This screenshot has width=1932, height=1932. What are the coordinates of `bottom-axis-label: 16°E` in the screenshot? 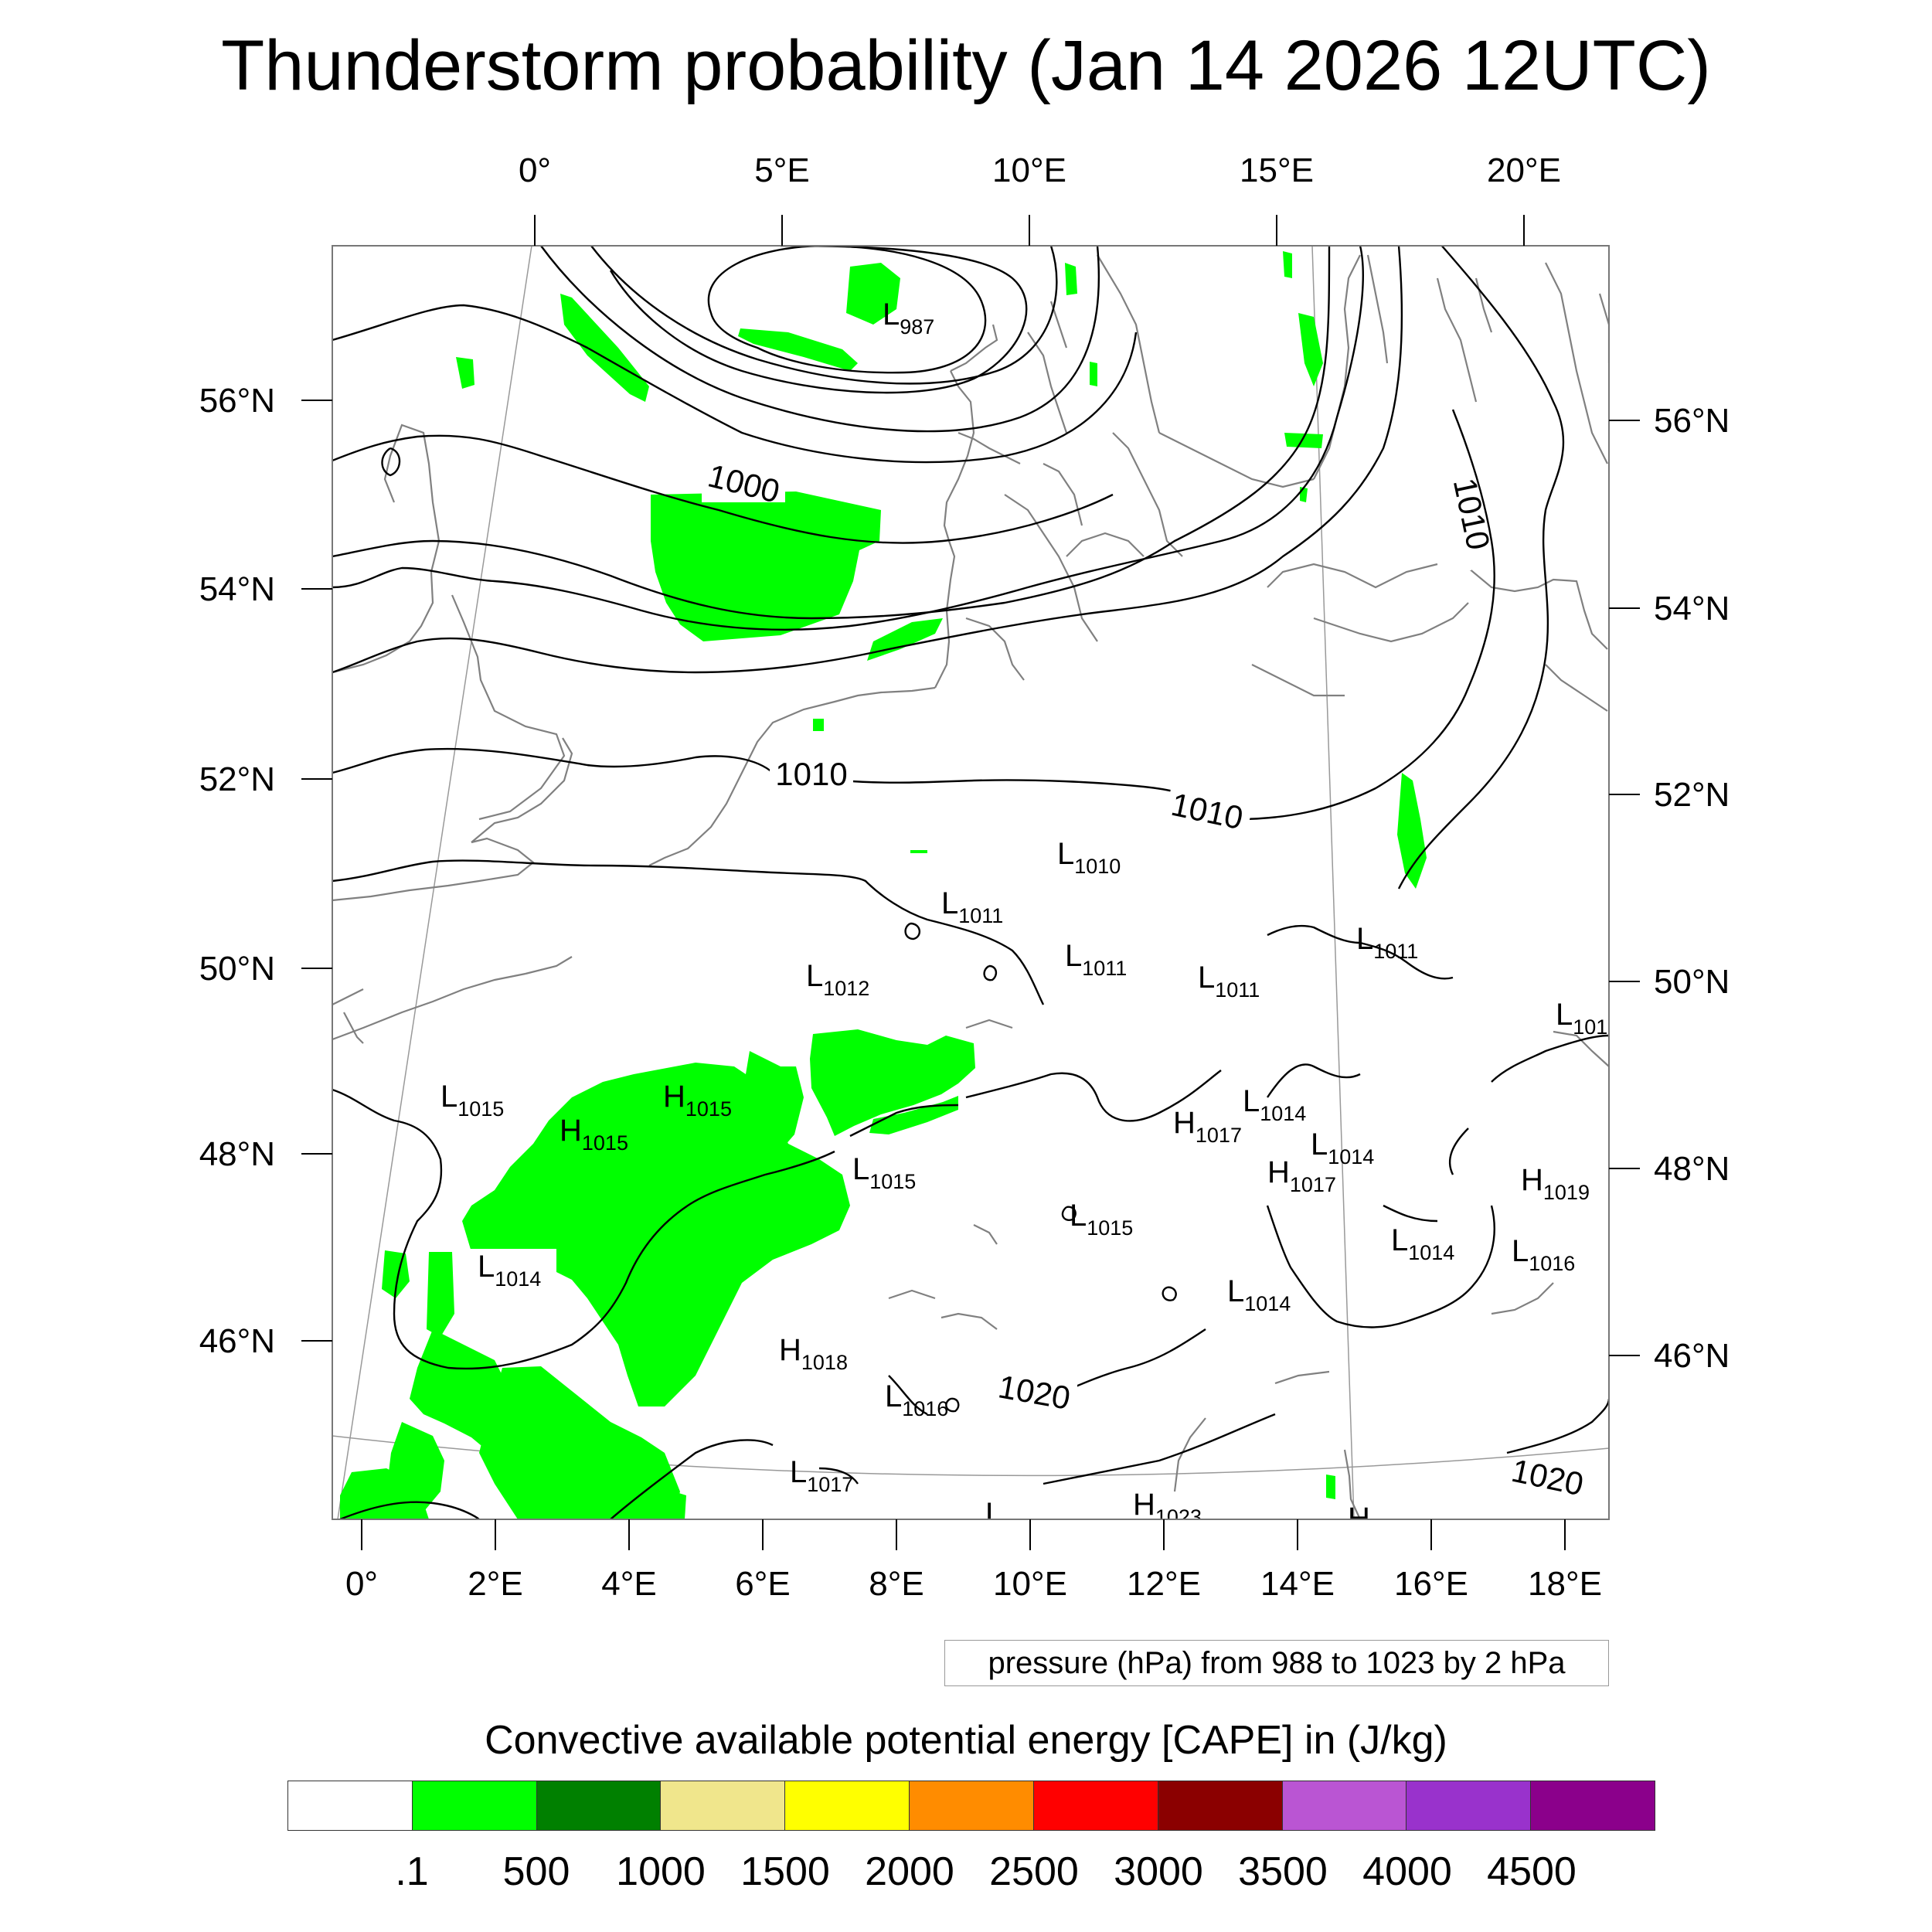 It's located at (1431, 1584).